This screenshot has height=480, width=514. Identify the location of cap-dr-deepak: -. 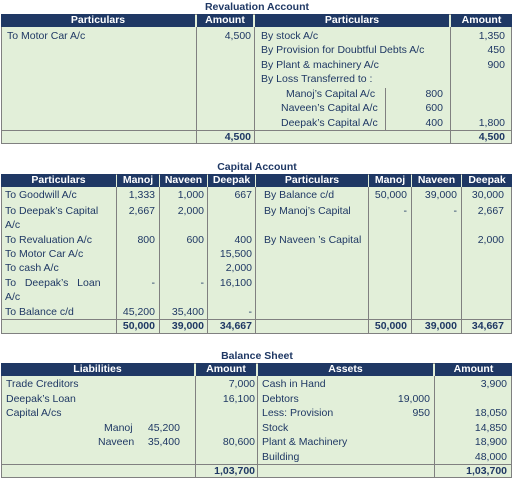
(250, 312).